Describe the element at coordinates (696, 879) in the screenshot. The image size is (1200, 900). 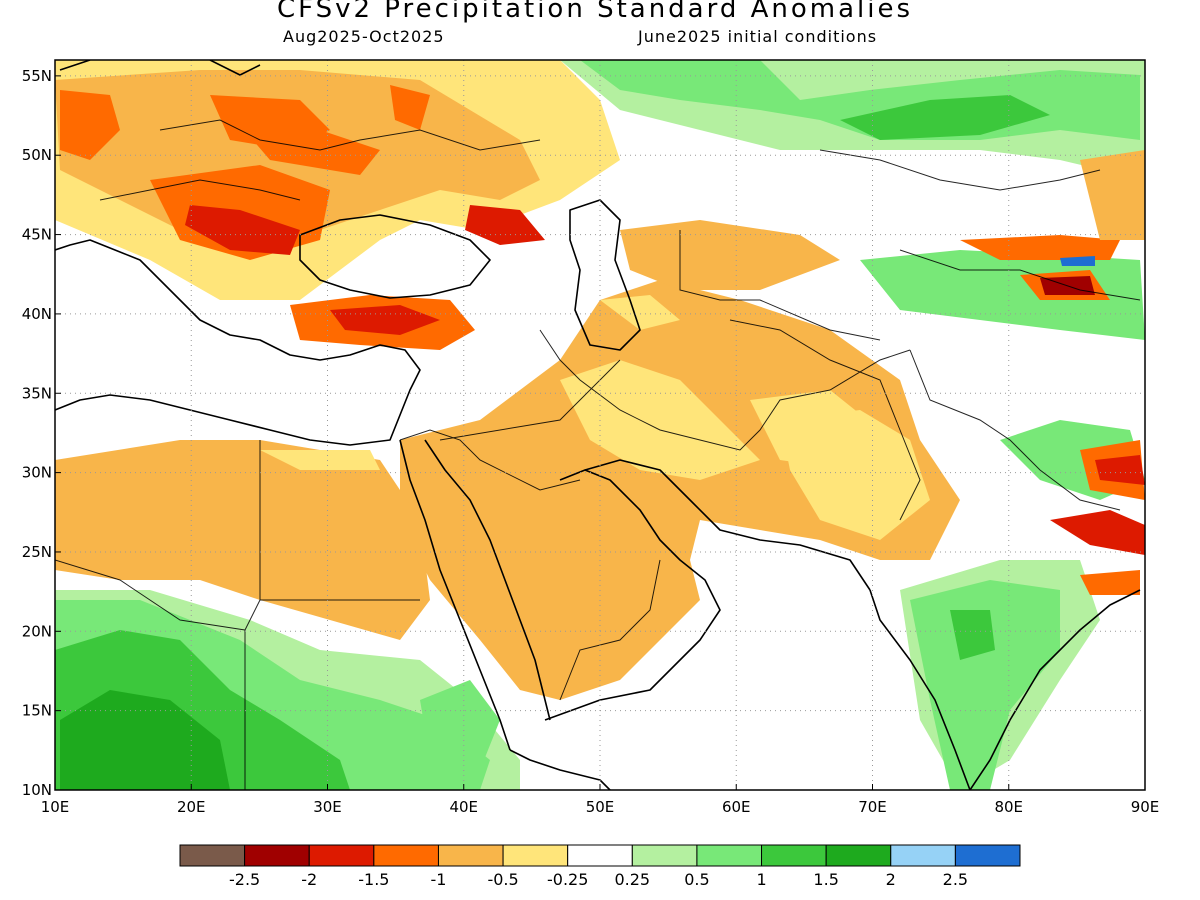
I see `colorbar-label: 0.5` at that location.